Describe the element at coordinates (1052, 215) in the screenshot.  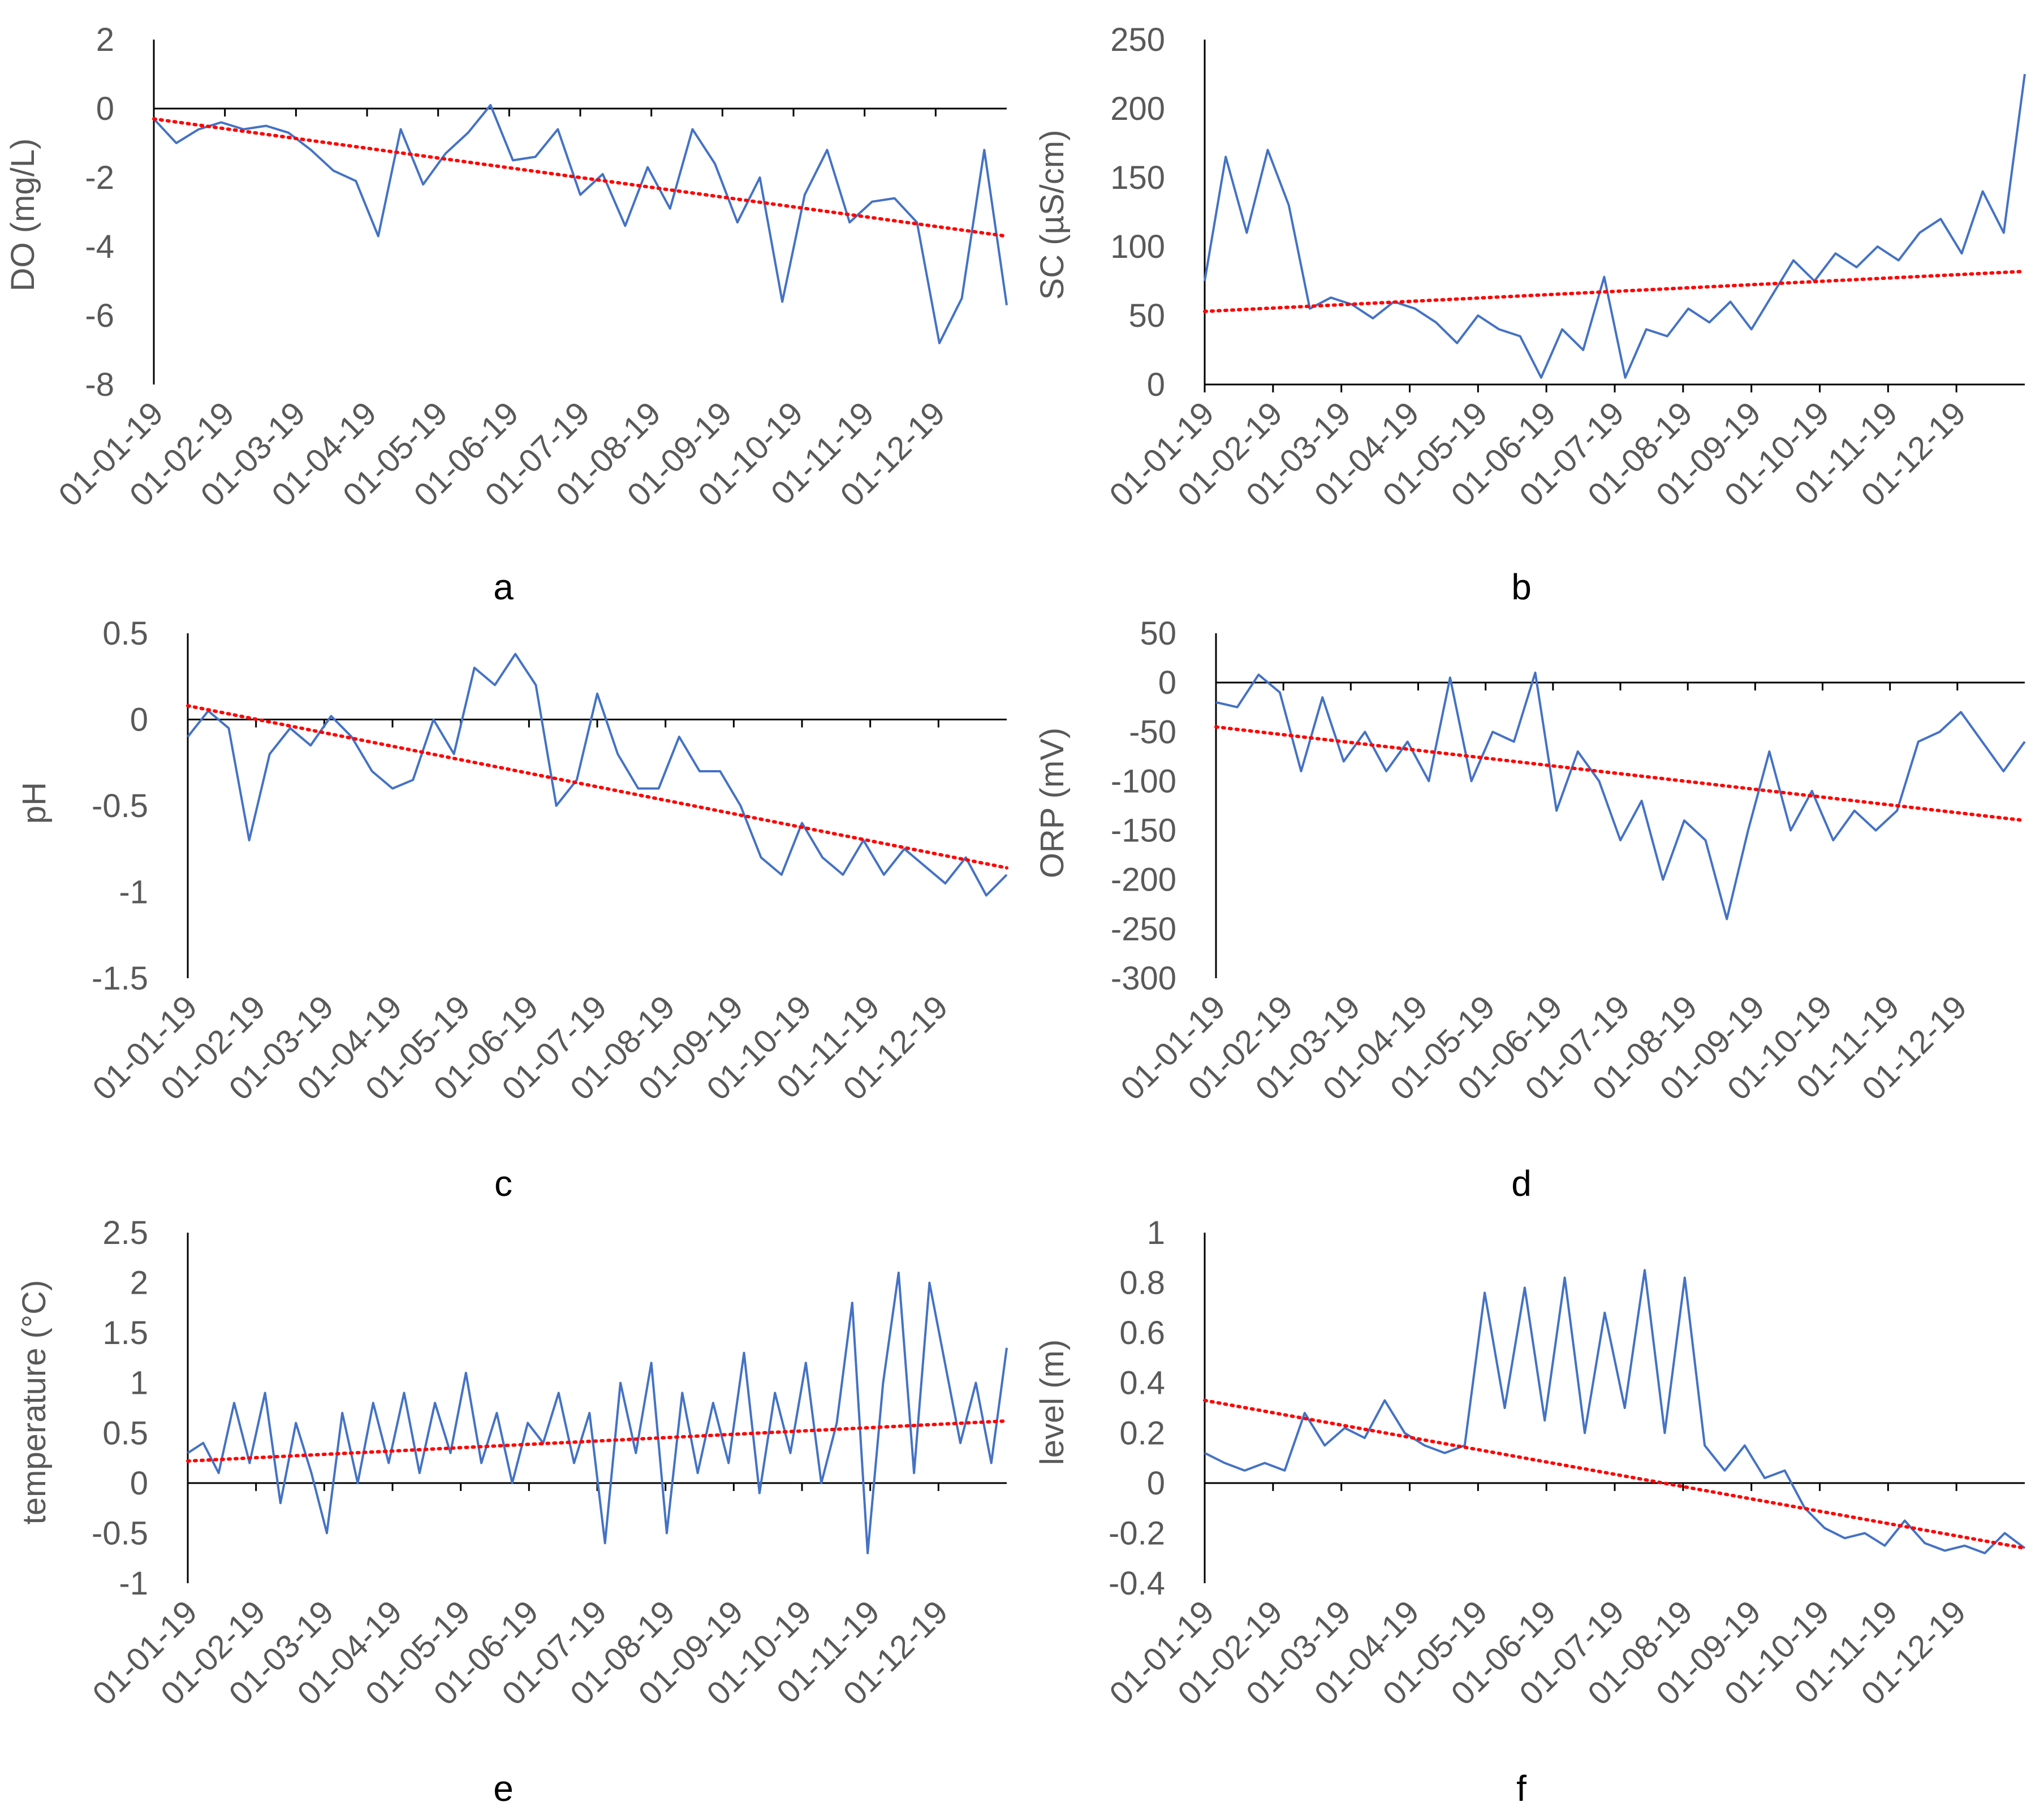
I see `panel-b-ylabel: SC (µS/cm)` at that location.